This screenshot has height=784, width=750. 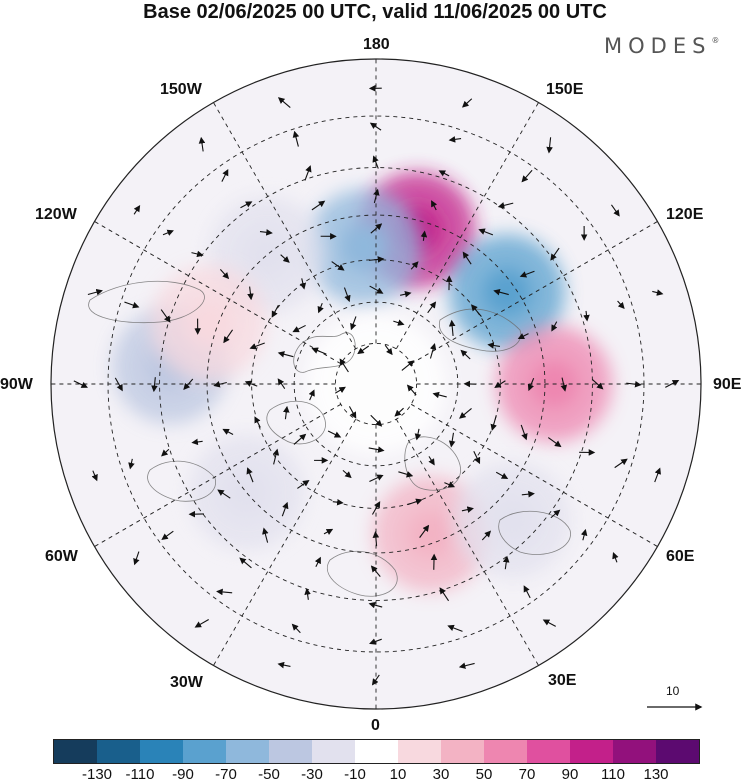 I want to click on lon-label-90w: 90W, so click(x=16, y=385).